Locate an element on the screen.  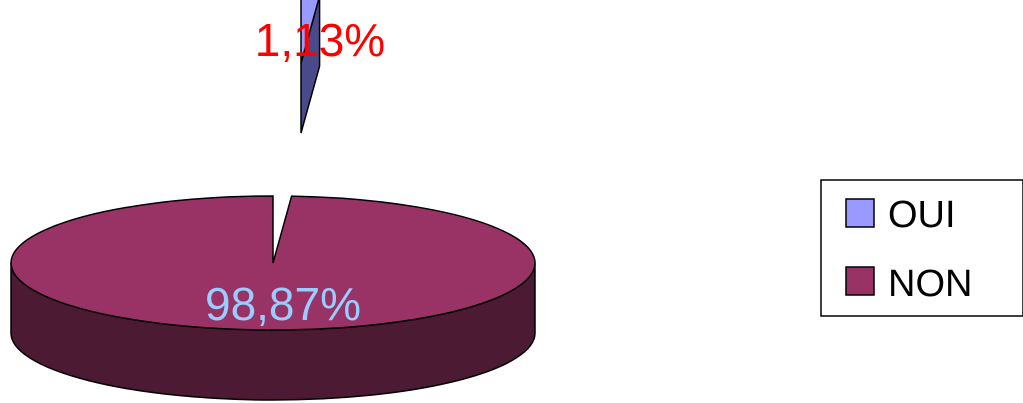
legend: OUI NON is located at coordinates (921, 248).